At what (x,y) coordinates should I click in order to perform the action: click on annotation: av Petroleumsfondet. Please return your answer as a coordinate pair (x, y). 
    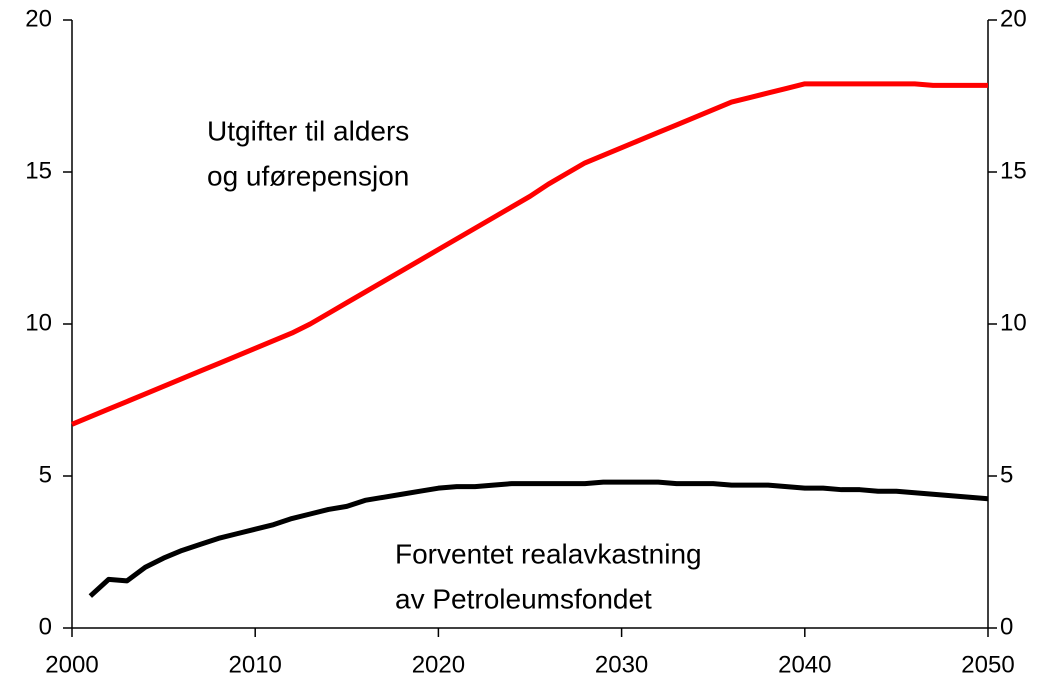
    Looking at the image, I should click on (523, 598).